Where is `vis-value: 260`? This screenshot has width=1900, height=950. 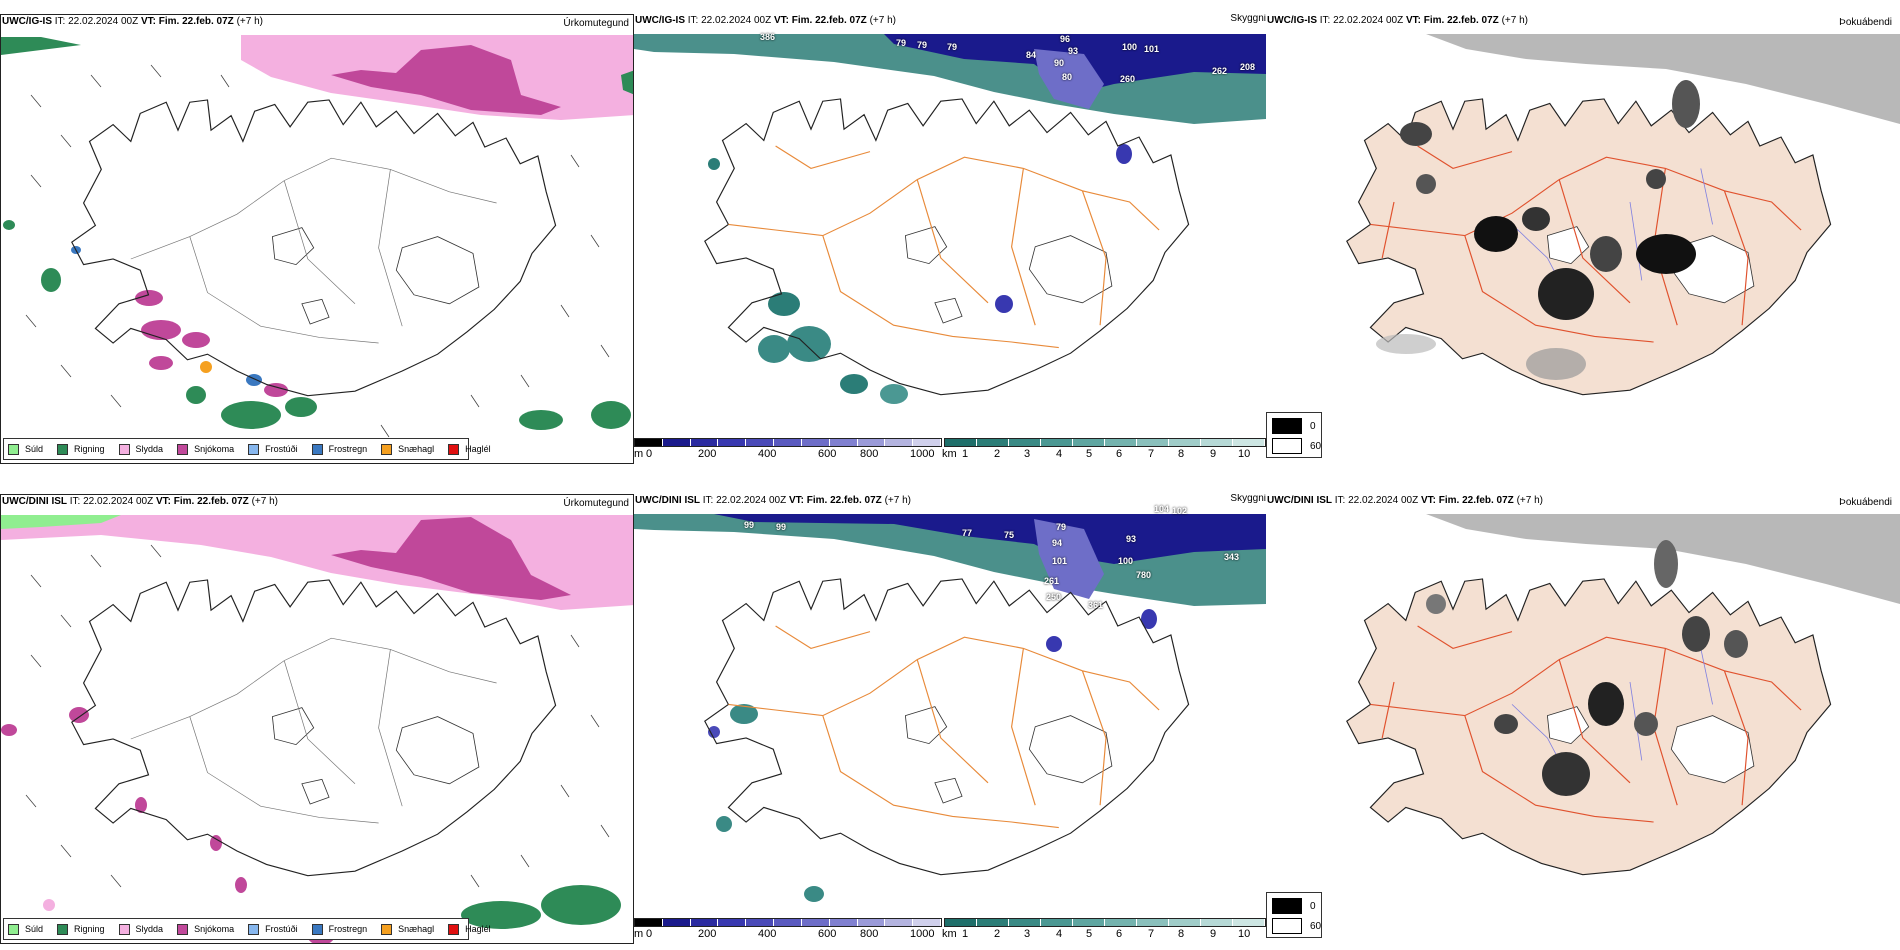
vis-value: 260 is located at coordinates (1128, 79).